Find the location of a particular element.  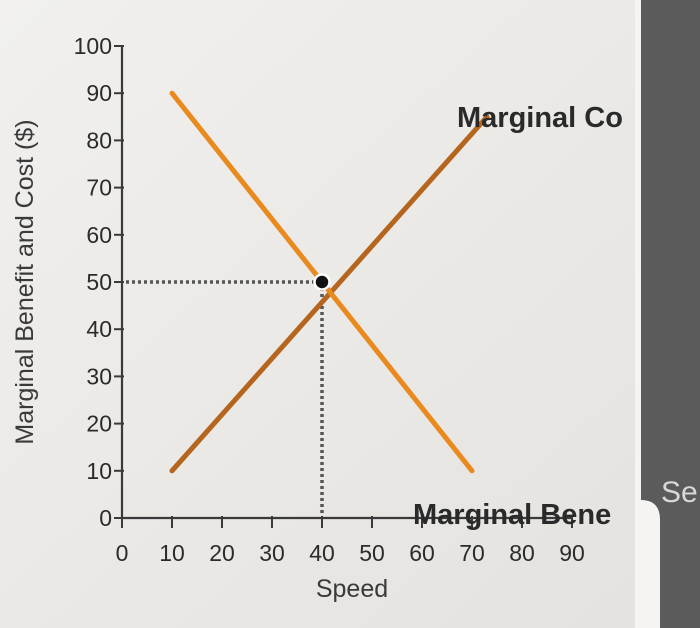

x-tick-label: 50 is located at coordinates (372, 553).